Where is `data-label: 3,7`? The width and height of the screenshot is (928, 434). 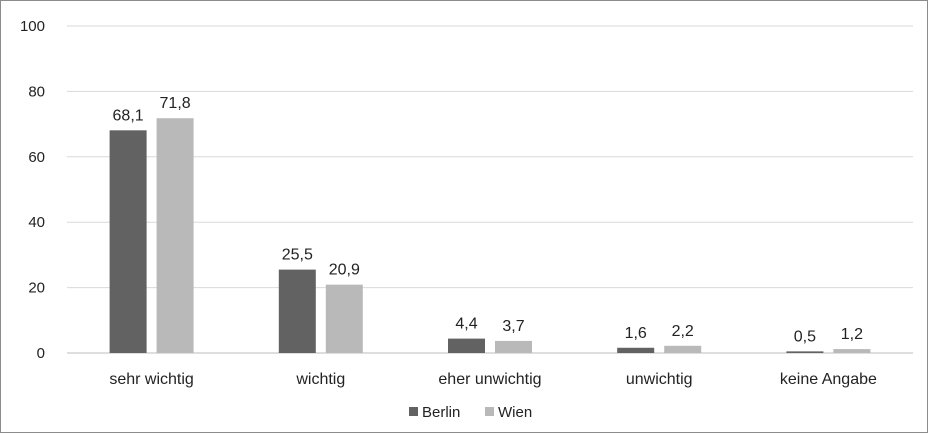
data-label: 3,7 is located at coordinates (513, 326).